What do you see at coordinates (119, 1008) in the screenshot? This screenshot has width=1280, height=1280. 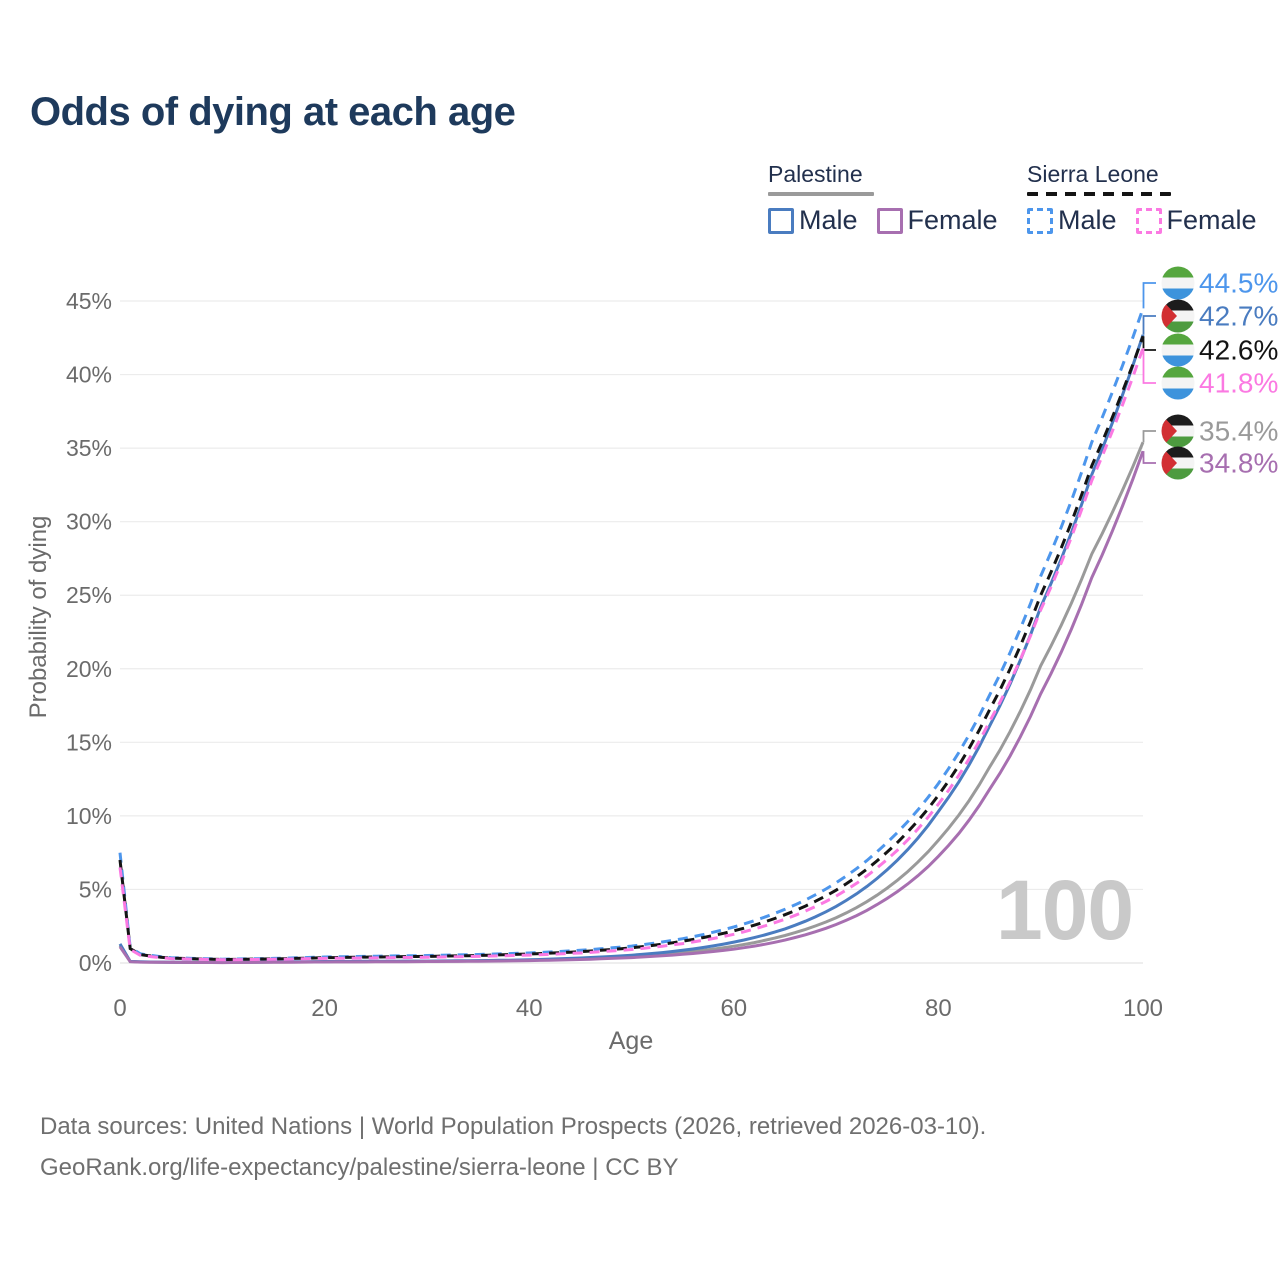 I see `x-tick-label: 0` at bounding box center [119, 1008].